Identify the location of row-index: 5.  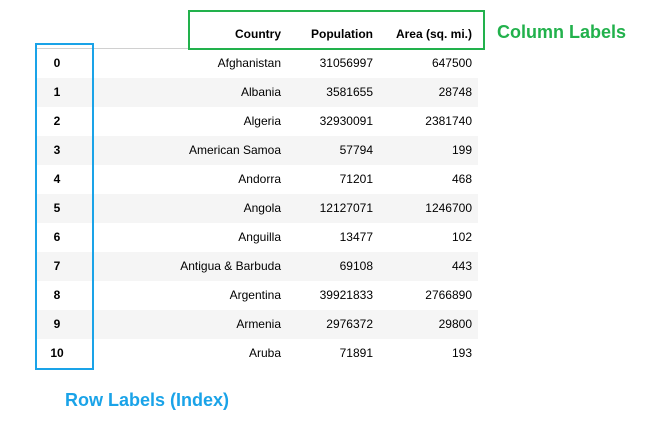
(57, 208).